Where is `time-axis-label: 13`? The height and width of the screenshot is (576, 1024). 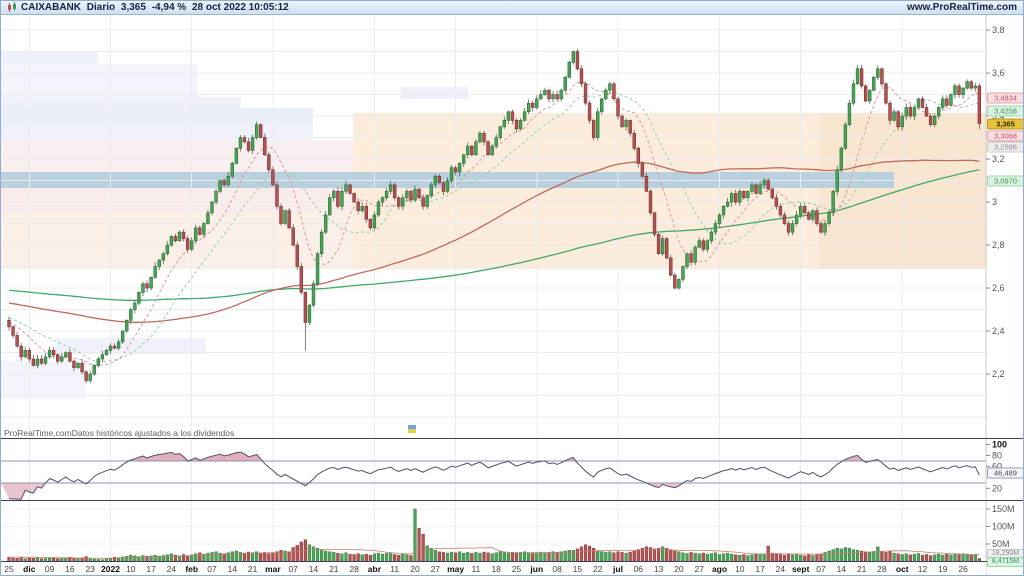
time-axis-label: 13 is located at coordinates (659, 569).